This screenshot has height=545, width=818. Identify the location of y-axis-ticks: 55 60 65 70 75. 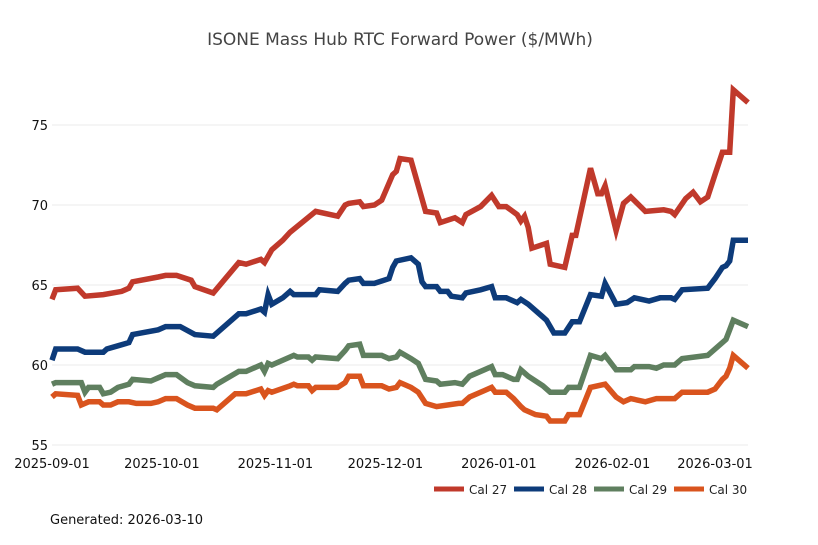
(39, 286).